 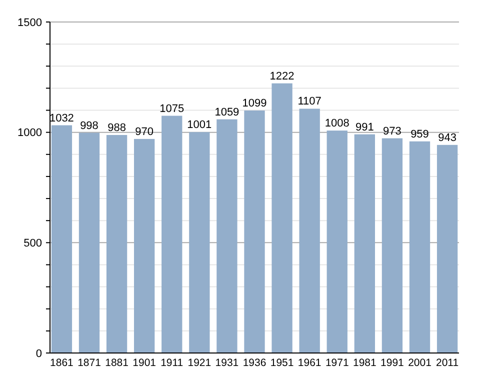 I want to click on data-label: 943, so click(x=447, y=138).